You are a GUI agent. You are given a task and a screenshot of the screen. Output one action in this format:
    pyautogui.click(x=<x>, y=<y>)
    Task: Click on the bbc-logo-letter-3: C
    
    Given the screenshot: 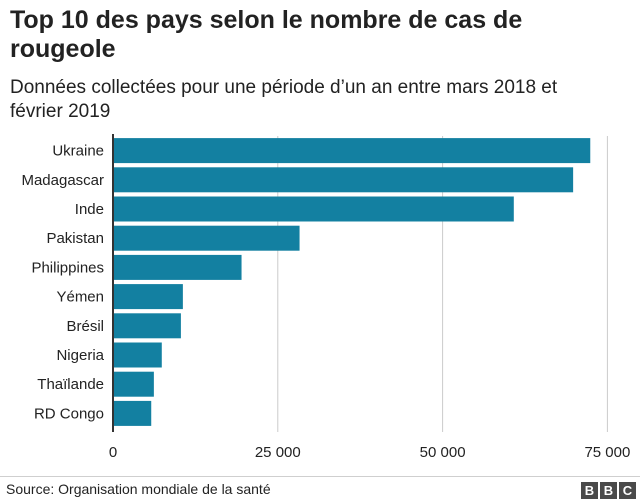 What is the action you would take?
    pyautogui.click(x=627, y=490)
    